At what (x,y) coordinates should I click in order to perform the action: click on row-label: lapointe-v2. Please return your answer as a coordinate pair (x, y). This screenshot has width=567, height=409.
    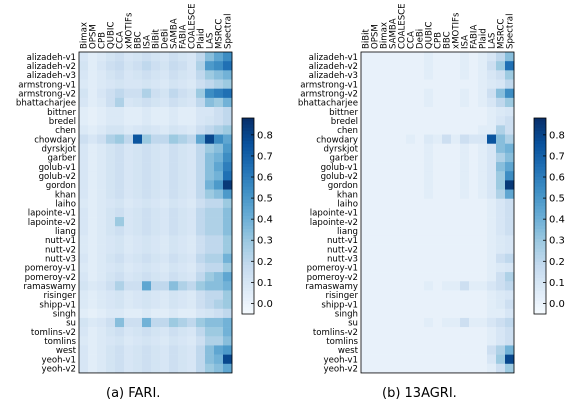
    Looking at the image, I should click on (52, 223).